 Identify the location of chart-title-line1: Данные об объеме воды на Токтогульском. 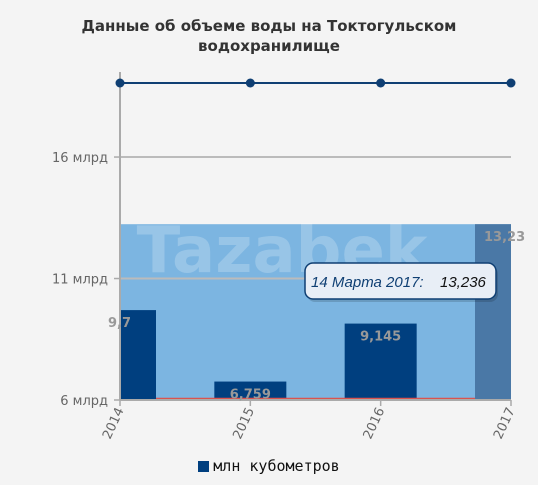
(269, 26).